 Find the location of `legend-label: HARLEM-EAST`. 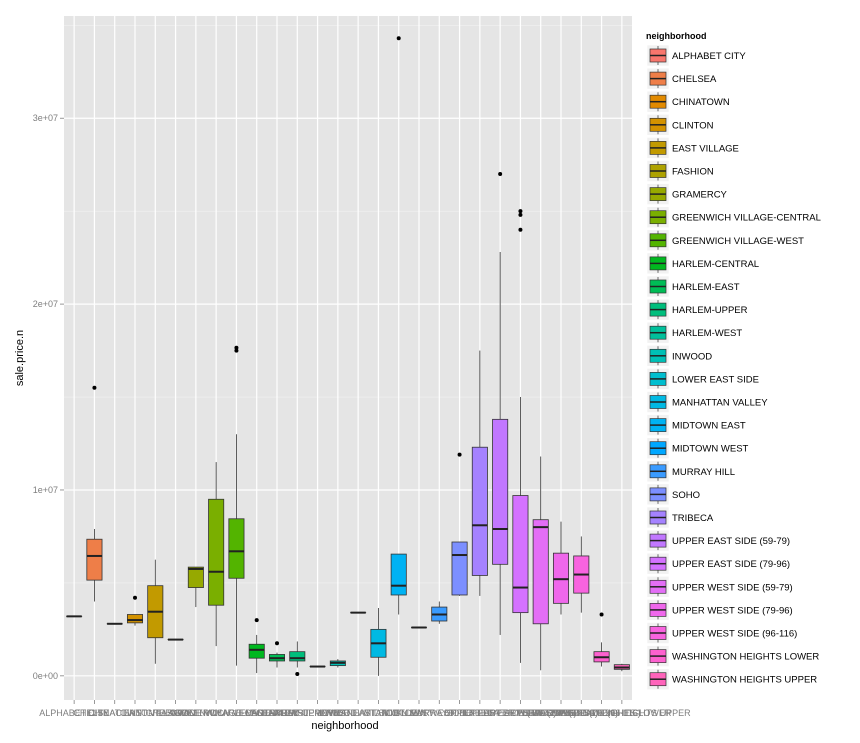

legend-label: HARLEM-EAST is located at coordinates (706, 287).